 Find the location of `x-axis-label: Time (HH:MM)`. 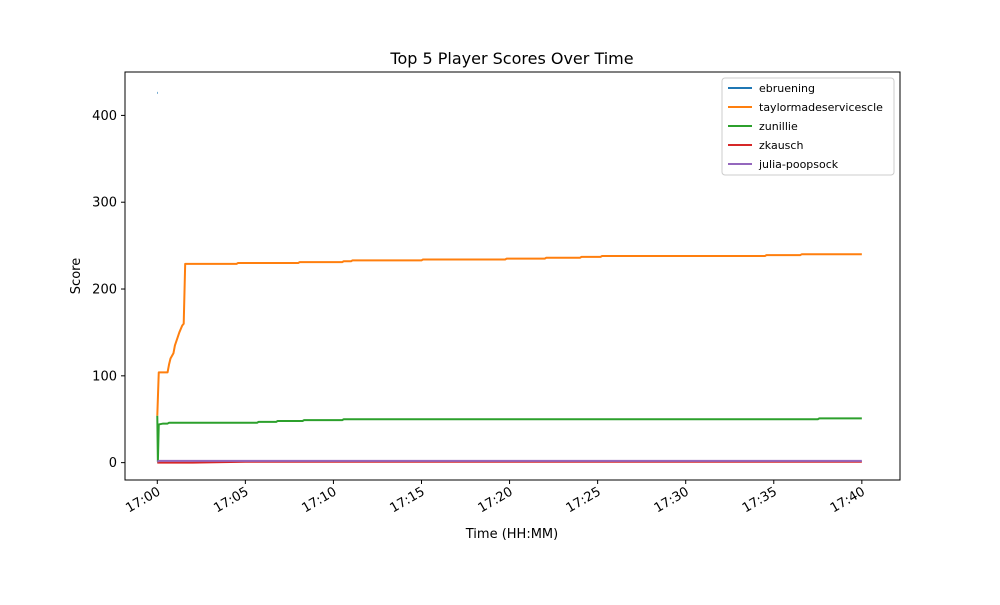

x-axis-label: Time (HH:MM) is located at coordinates (511, 534).